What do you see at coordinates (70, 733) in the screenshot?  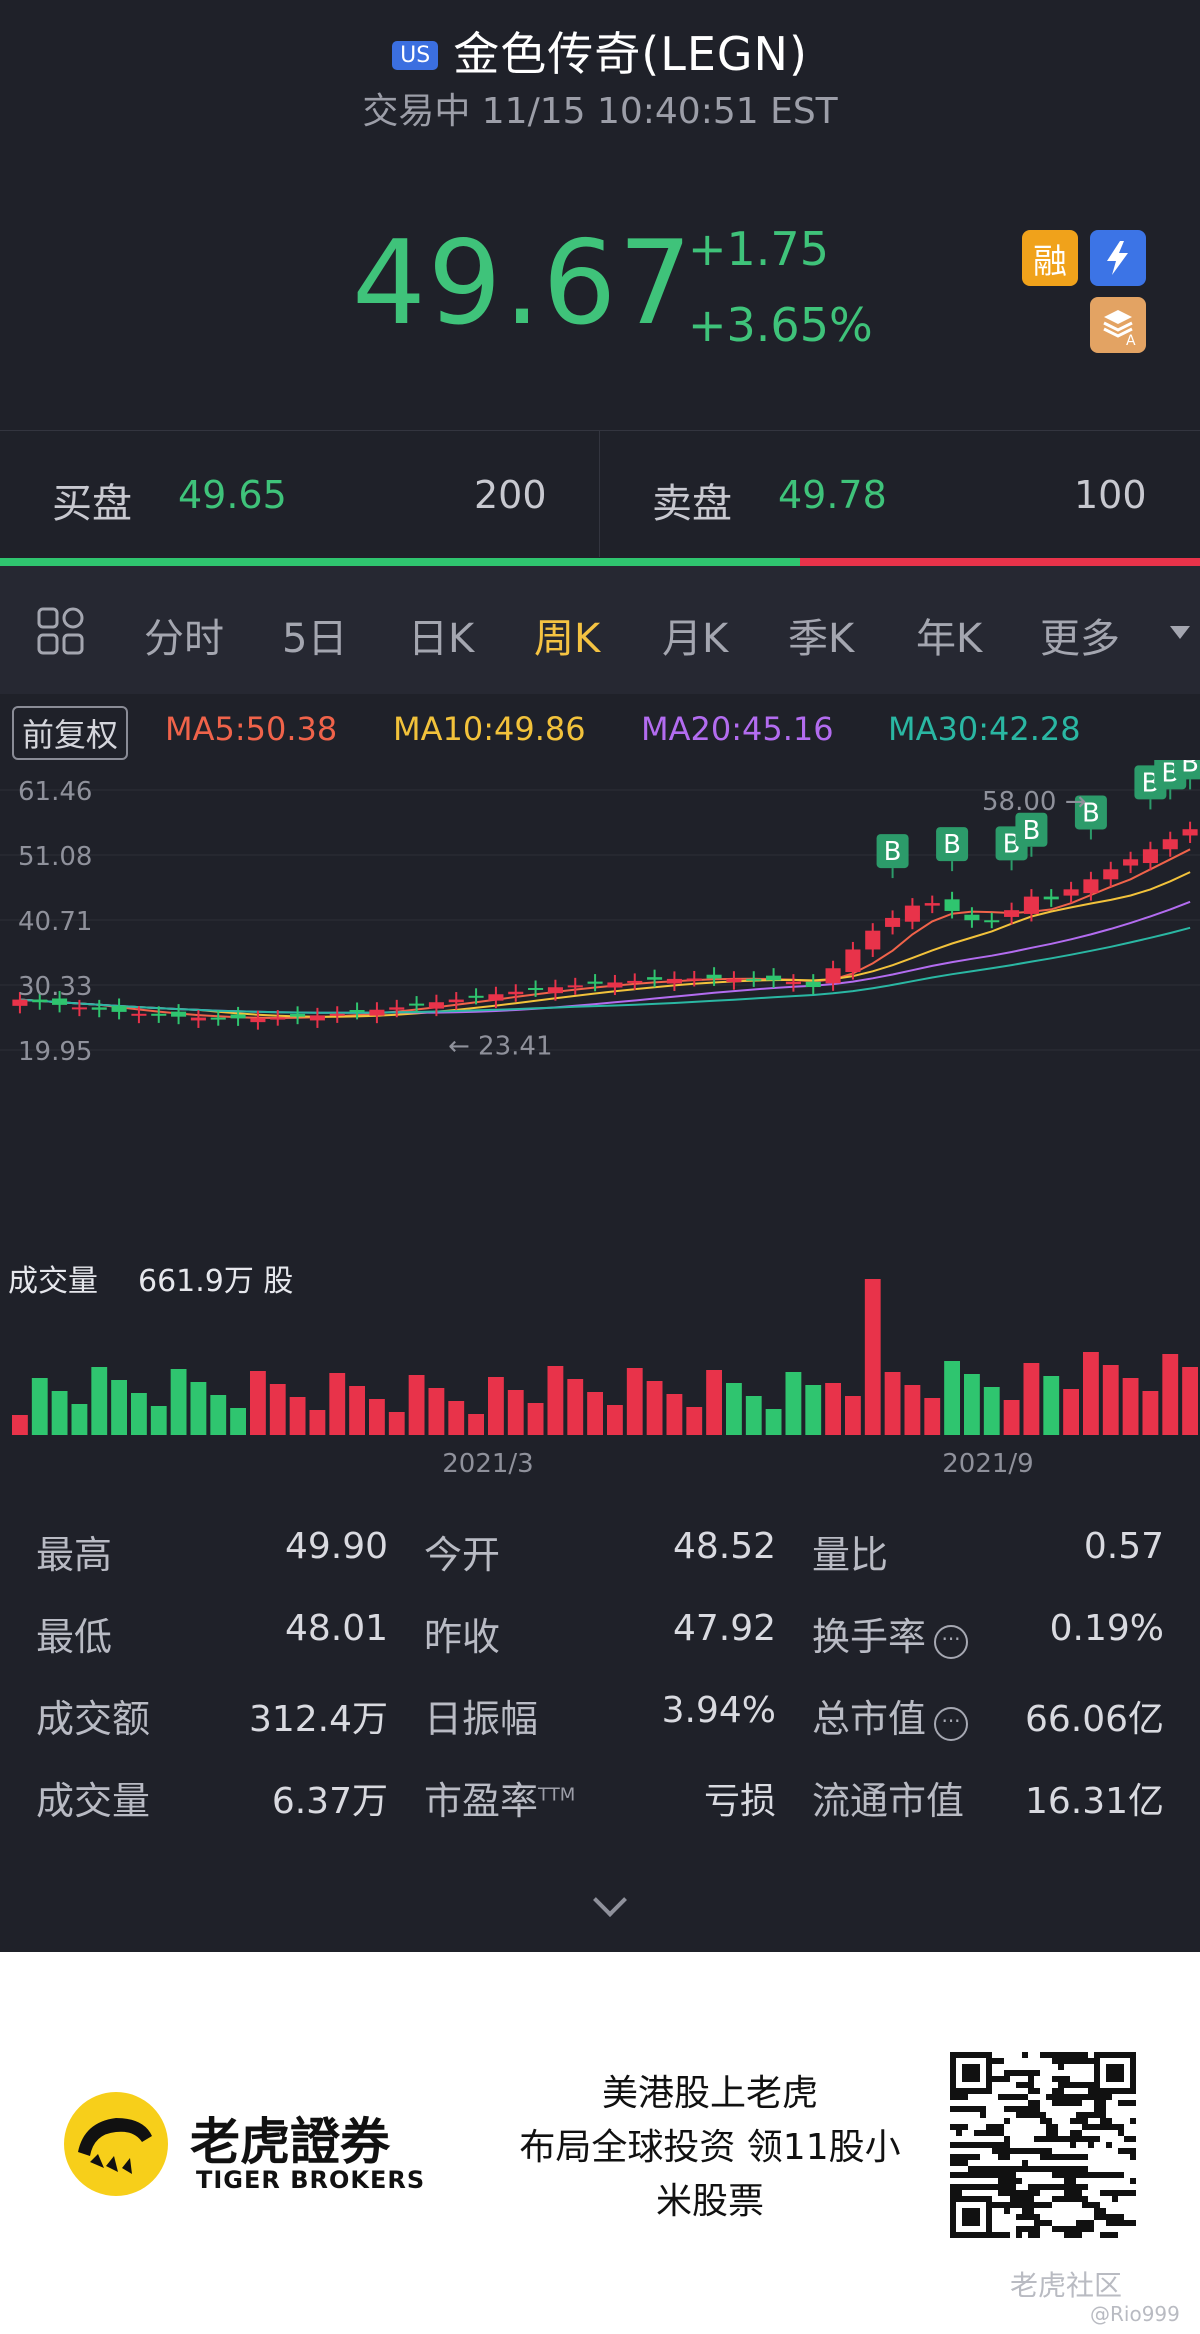 I see `price-adjust-button: 前复权` at bounding box center [70, 733].